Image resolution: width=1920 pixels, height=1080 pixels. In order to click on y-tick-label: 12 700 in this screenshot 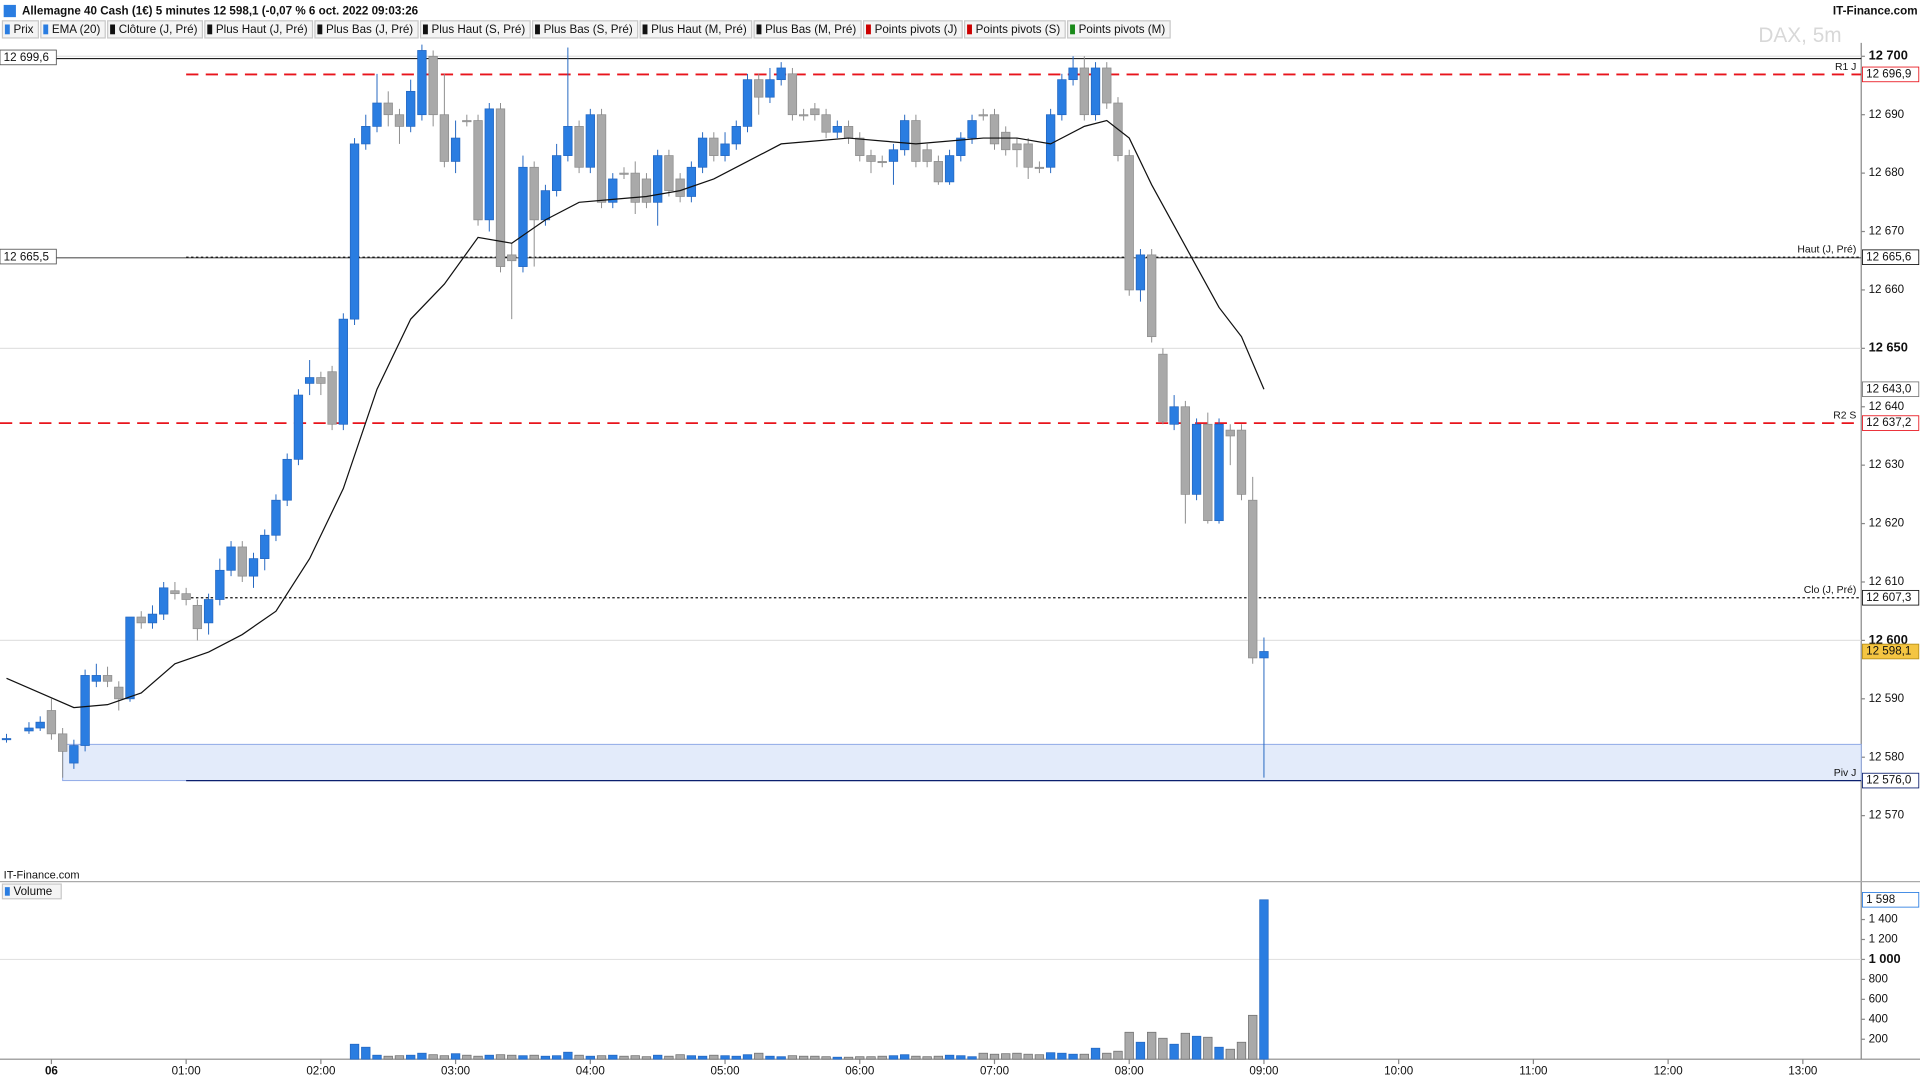, I will do `click(1888, 55)`.